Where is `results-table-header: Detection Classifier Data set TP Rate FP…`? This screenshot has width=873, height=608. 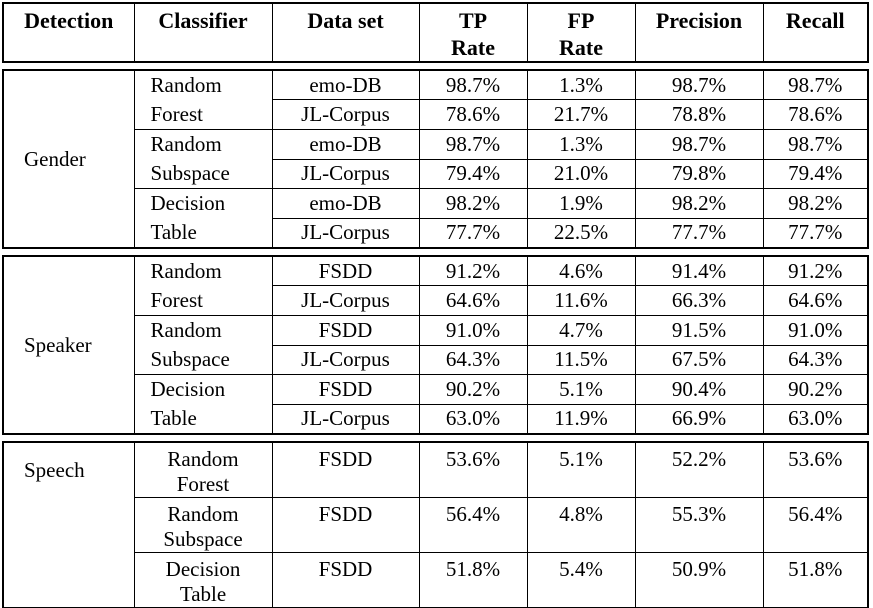 results-table-header: Detection Classifier Data set TP Rate FP… is located at coordinates (435, 32).